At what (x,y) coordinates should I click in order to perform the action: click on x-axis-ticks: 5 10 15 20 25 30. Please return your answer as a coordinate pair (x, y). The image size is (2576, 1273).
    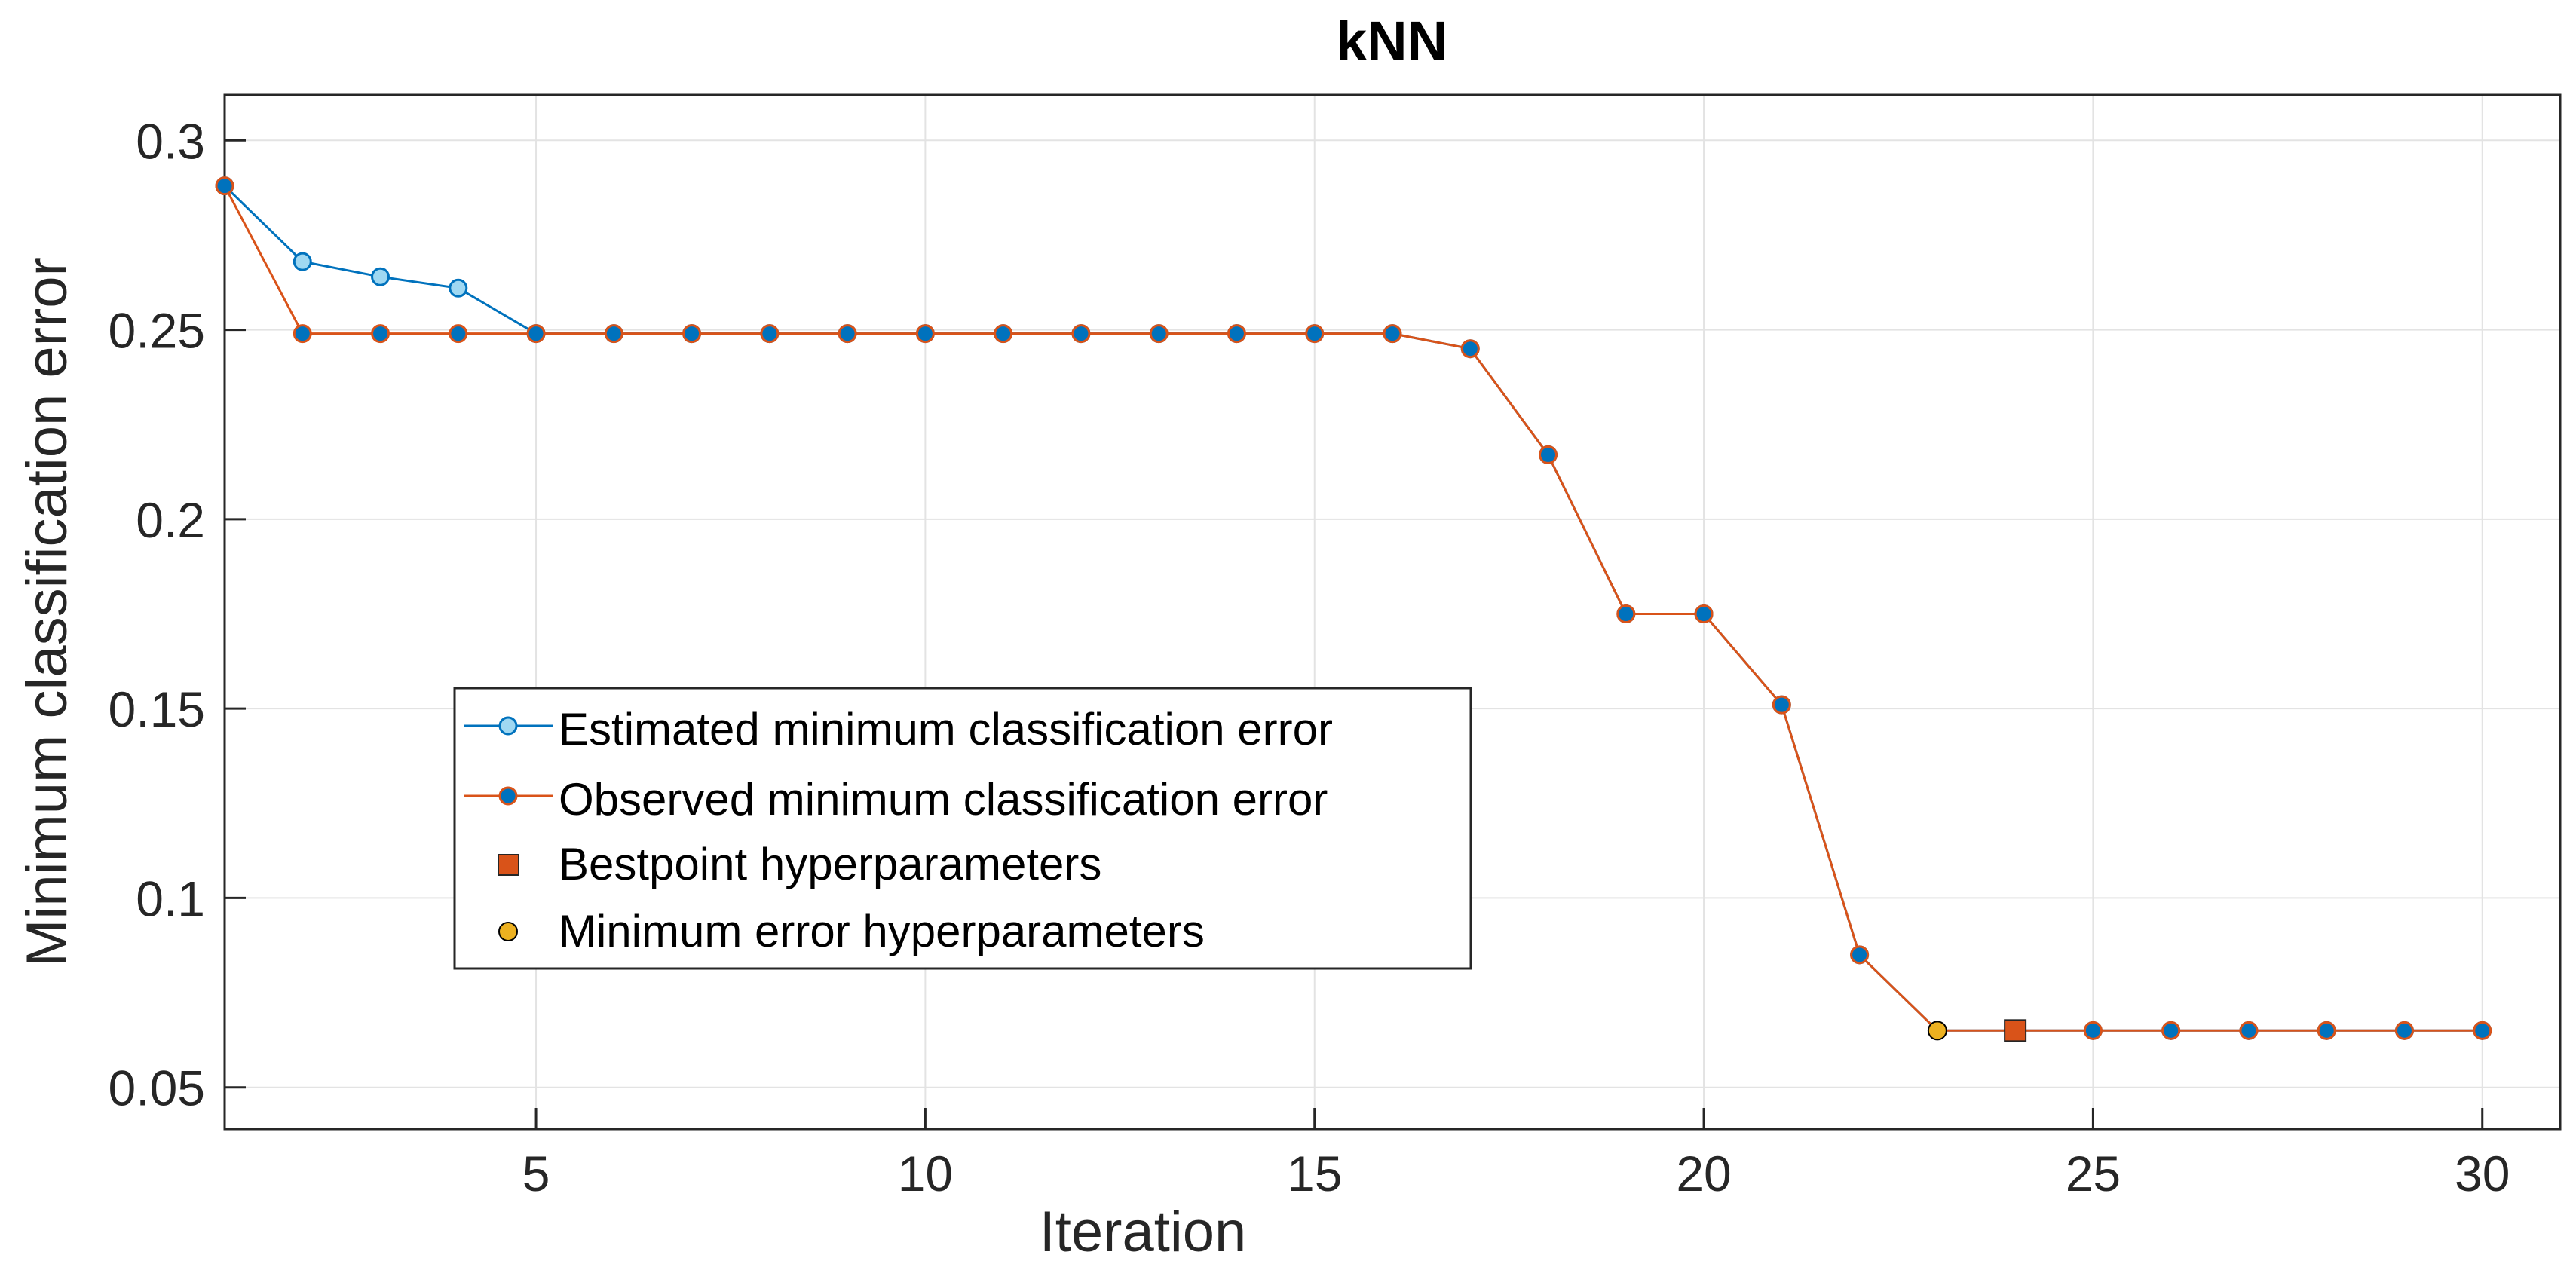
    Looking at the image, I should click on (1516, 1154).